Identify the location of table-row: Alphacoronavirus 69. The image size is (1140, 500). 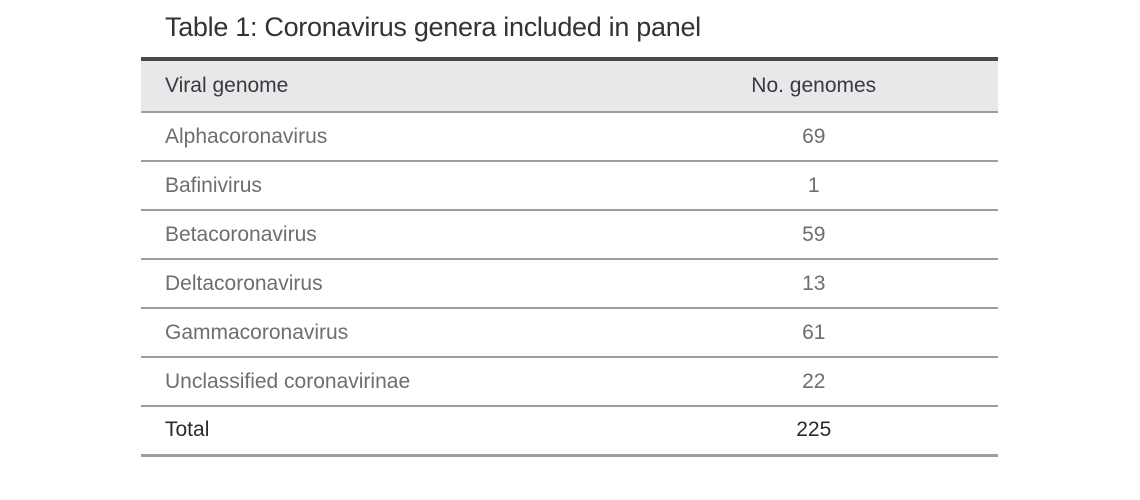
(569, 137).